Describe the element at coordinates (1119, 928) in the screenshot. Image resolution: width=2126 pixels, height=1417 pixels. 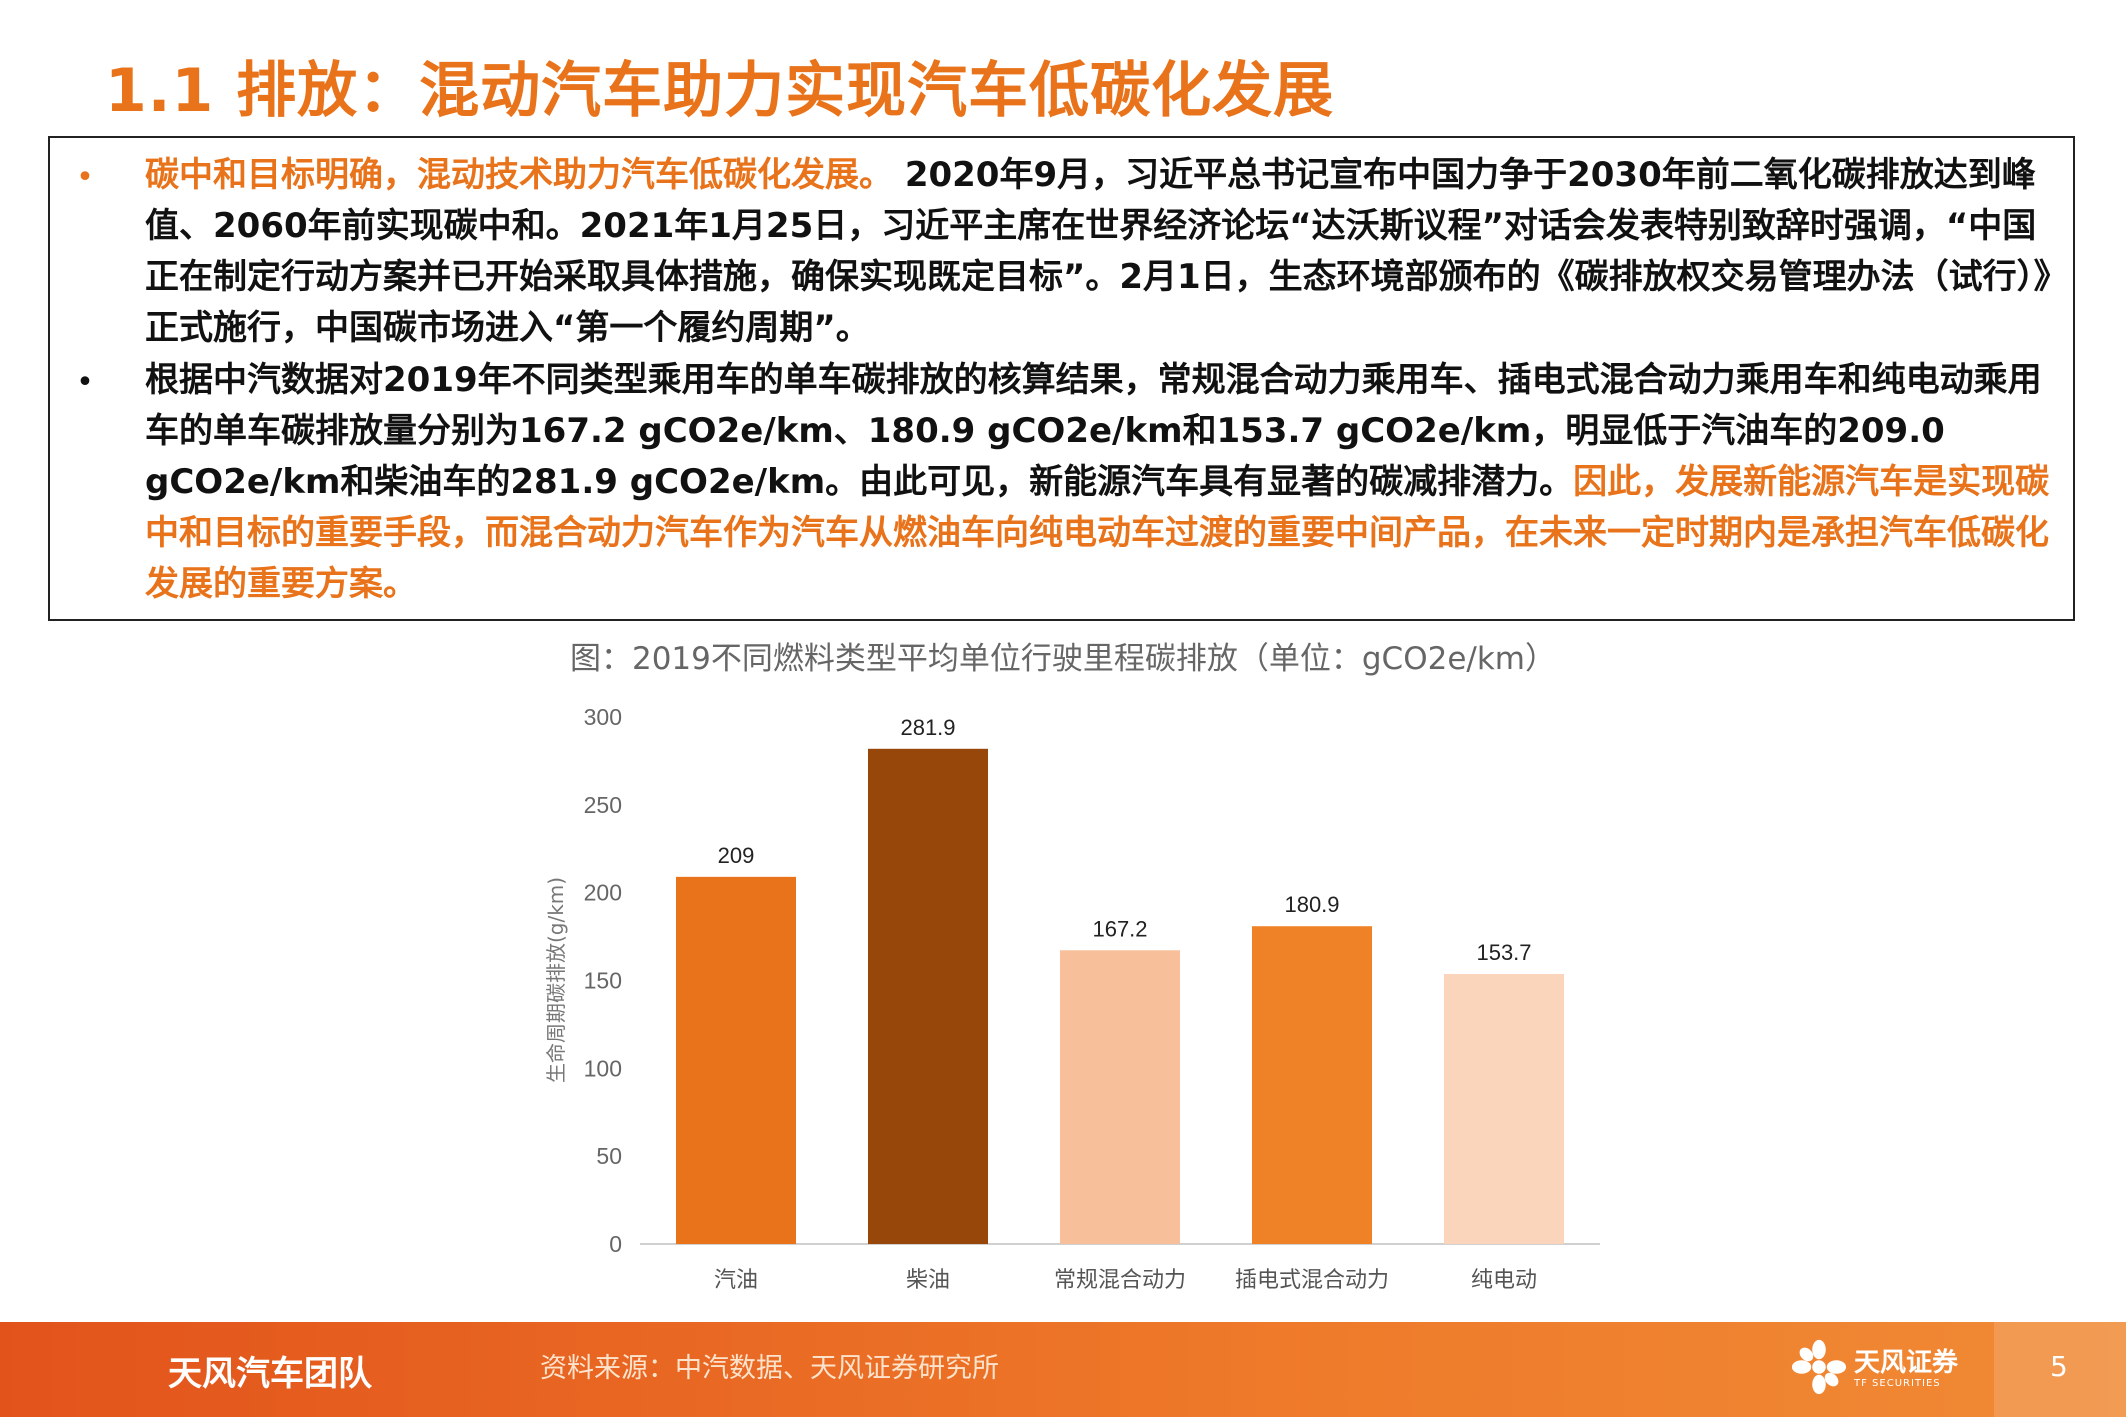
I see `data-label: 167.2` at that location.